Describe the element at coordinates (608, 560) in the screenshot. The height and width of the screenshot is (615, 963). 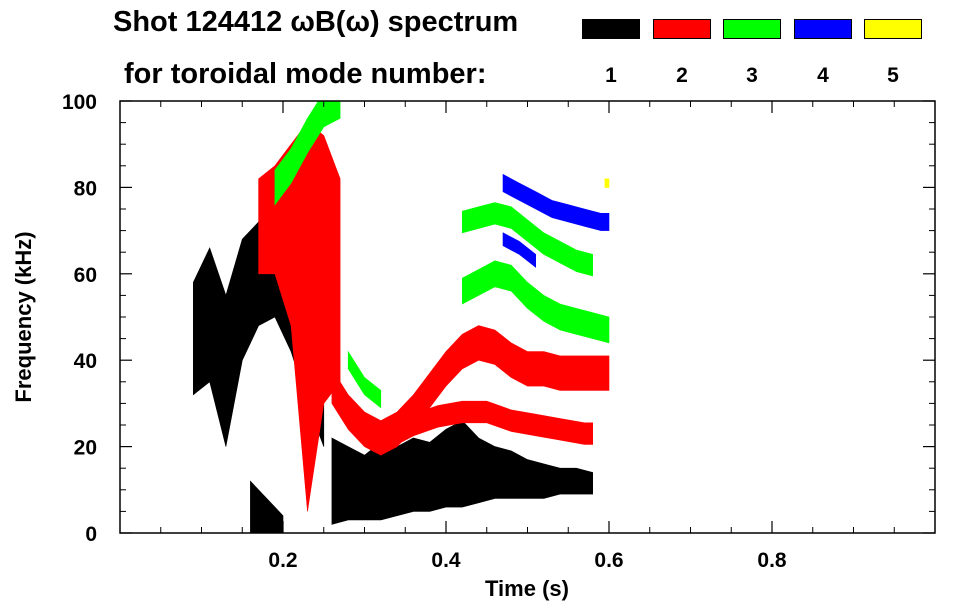
I see `x-tick-label: 0.6` at that location.